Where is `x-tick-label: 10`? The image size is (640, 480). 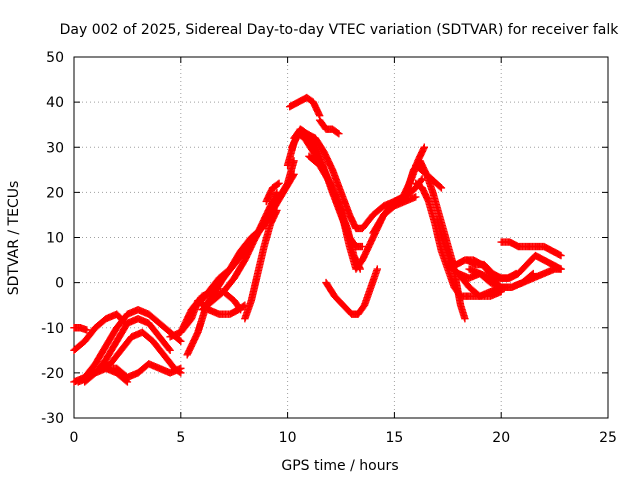 x-tick-label: 10 is located at coordinates (288, 438).